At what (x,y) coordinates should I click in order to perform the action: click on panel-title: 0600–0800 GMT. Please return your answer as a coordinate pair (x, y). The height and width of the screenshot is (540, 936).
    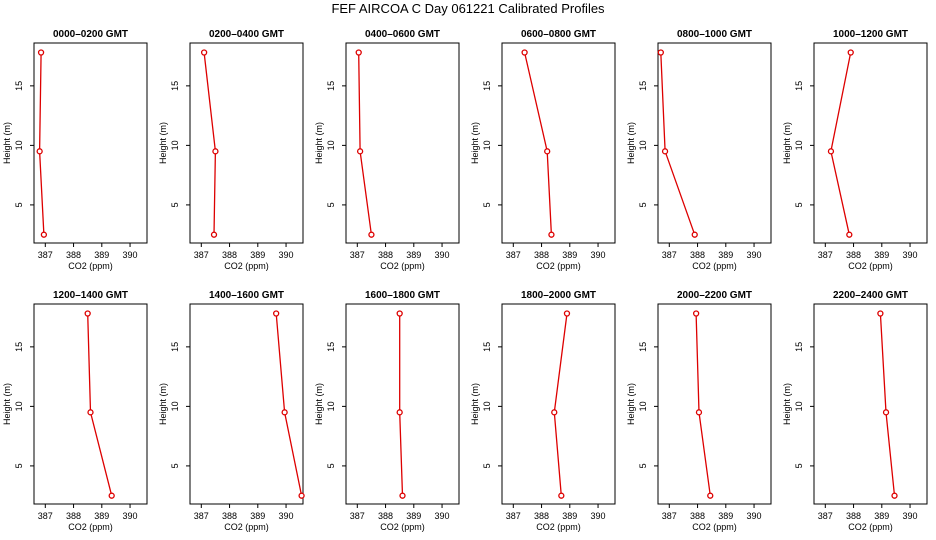
    Looking at the image, I should click on (558, 34).